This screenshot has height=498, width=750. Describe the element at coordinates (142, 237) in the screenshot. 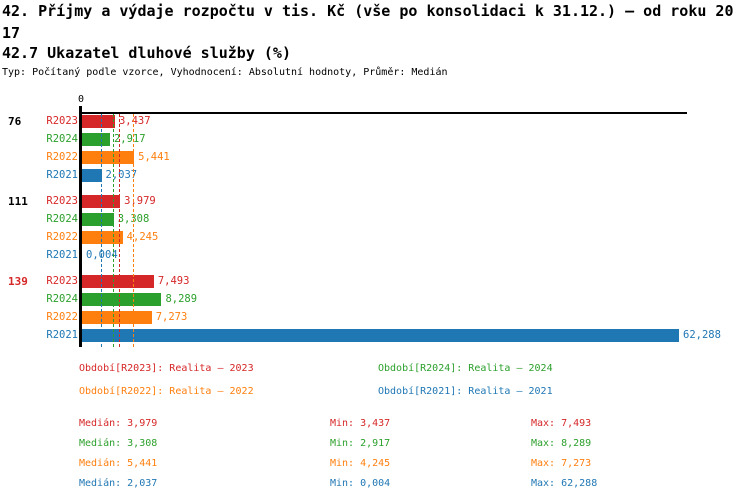

I see `bar-value-label: 4,245` at that location.